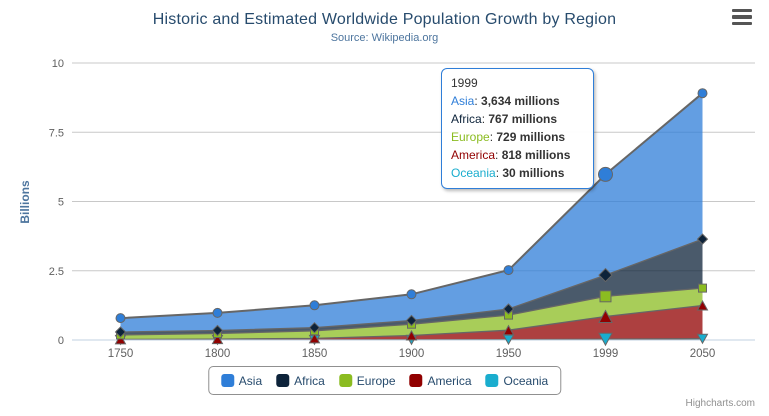 Image resolution: width=769 pixels, height=416 pixels. Describe the element at coordinates (412, 354) in the screenshot. I see `x-axis-label-1900: 1900` at that location.